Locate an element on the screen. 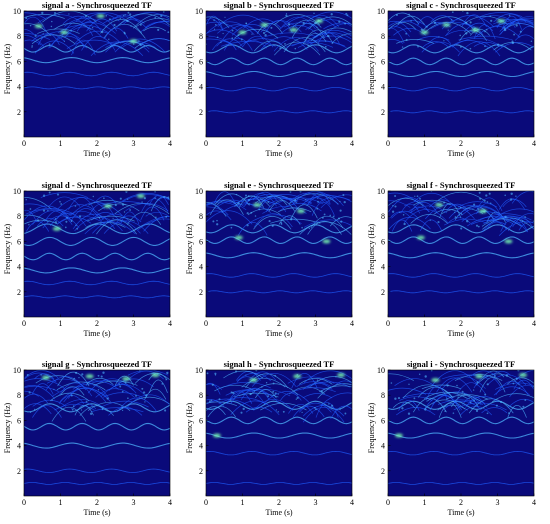 This screenshot has width=550, height=524. x-tick-label: 4 is located at coordinates (352, 143).